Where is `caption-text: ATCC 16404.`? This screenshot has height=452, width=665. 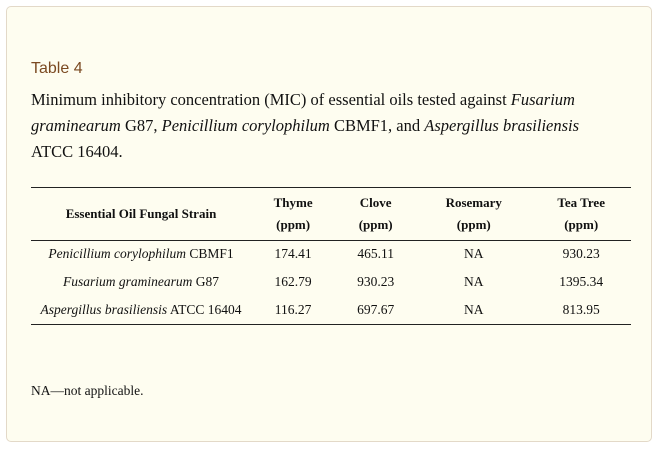 caption-text: ATCC 16404. is located at coordinates (77, 151).